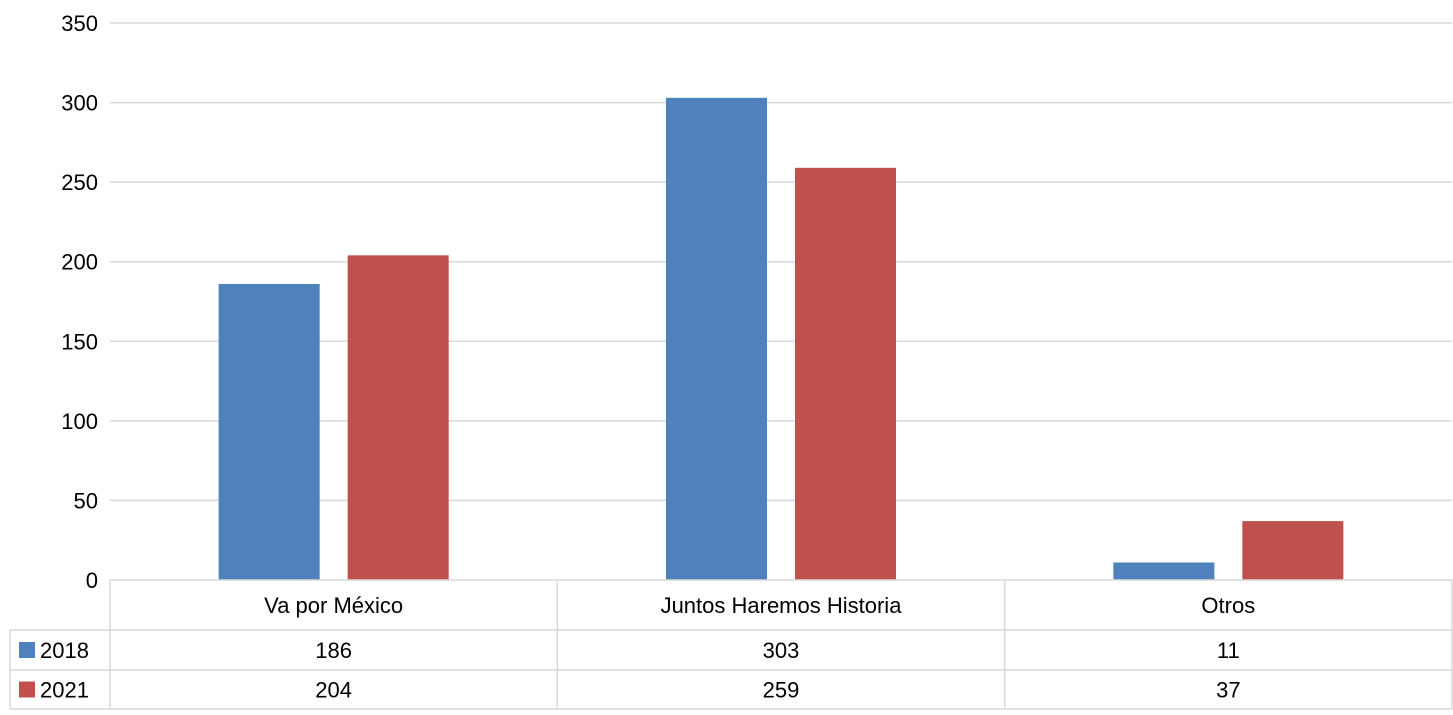 This screenshot has height=715, width=1453. What do you see at coordinates (64, 650) in the screenshot?
I see `legend-label-2018: 2018` at bounding box center [64, 650].